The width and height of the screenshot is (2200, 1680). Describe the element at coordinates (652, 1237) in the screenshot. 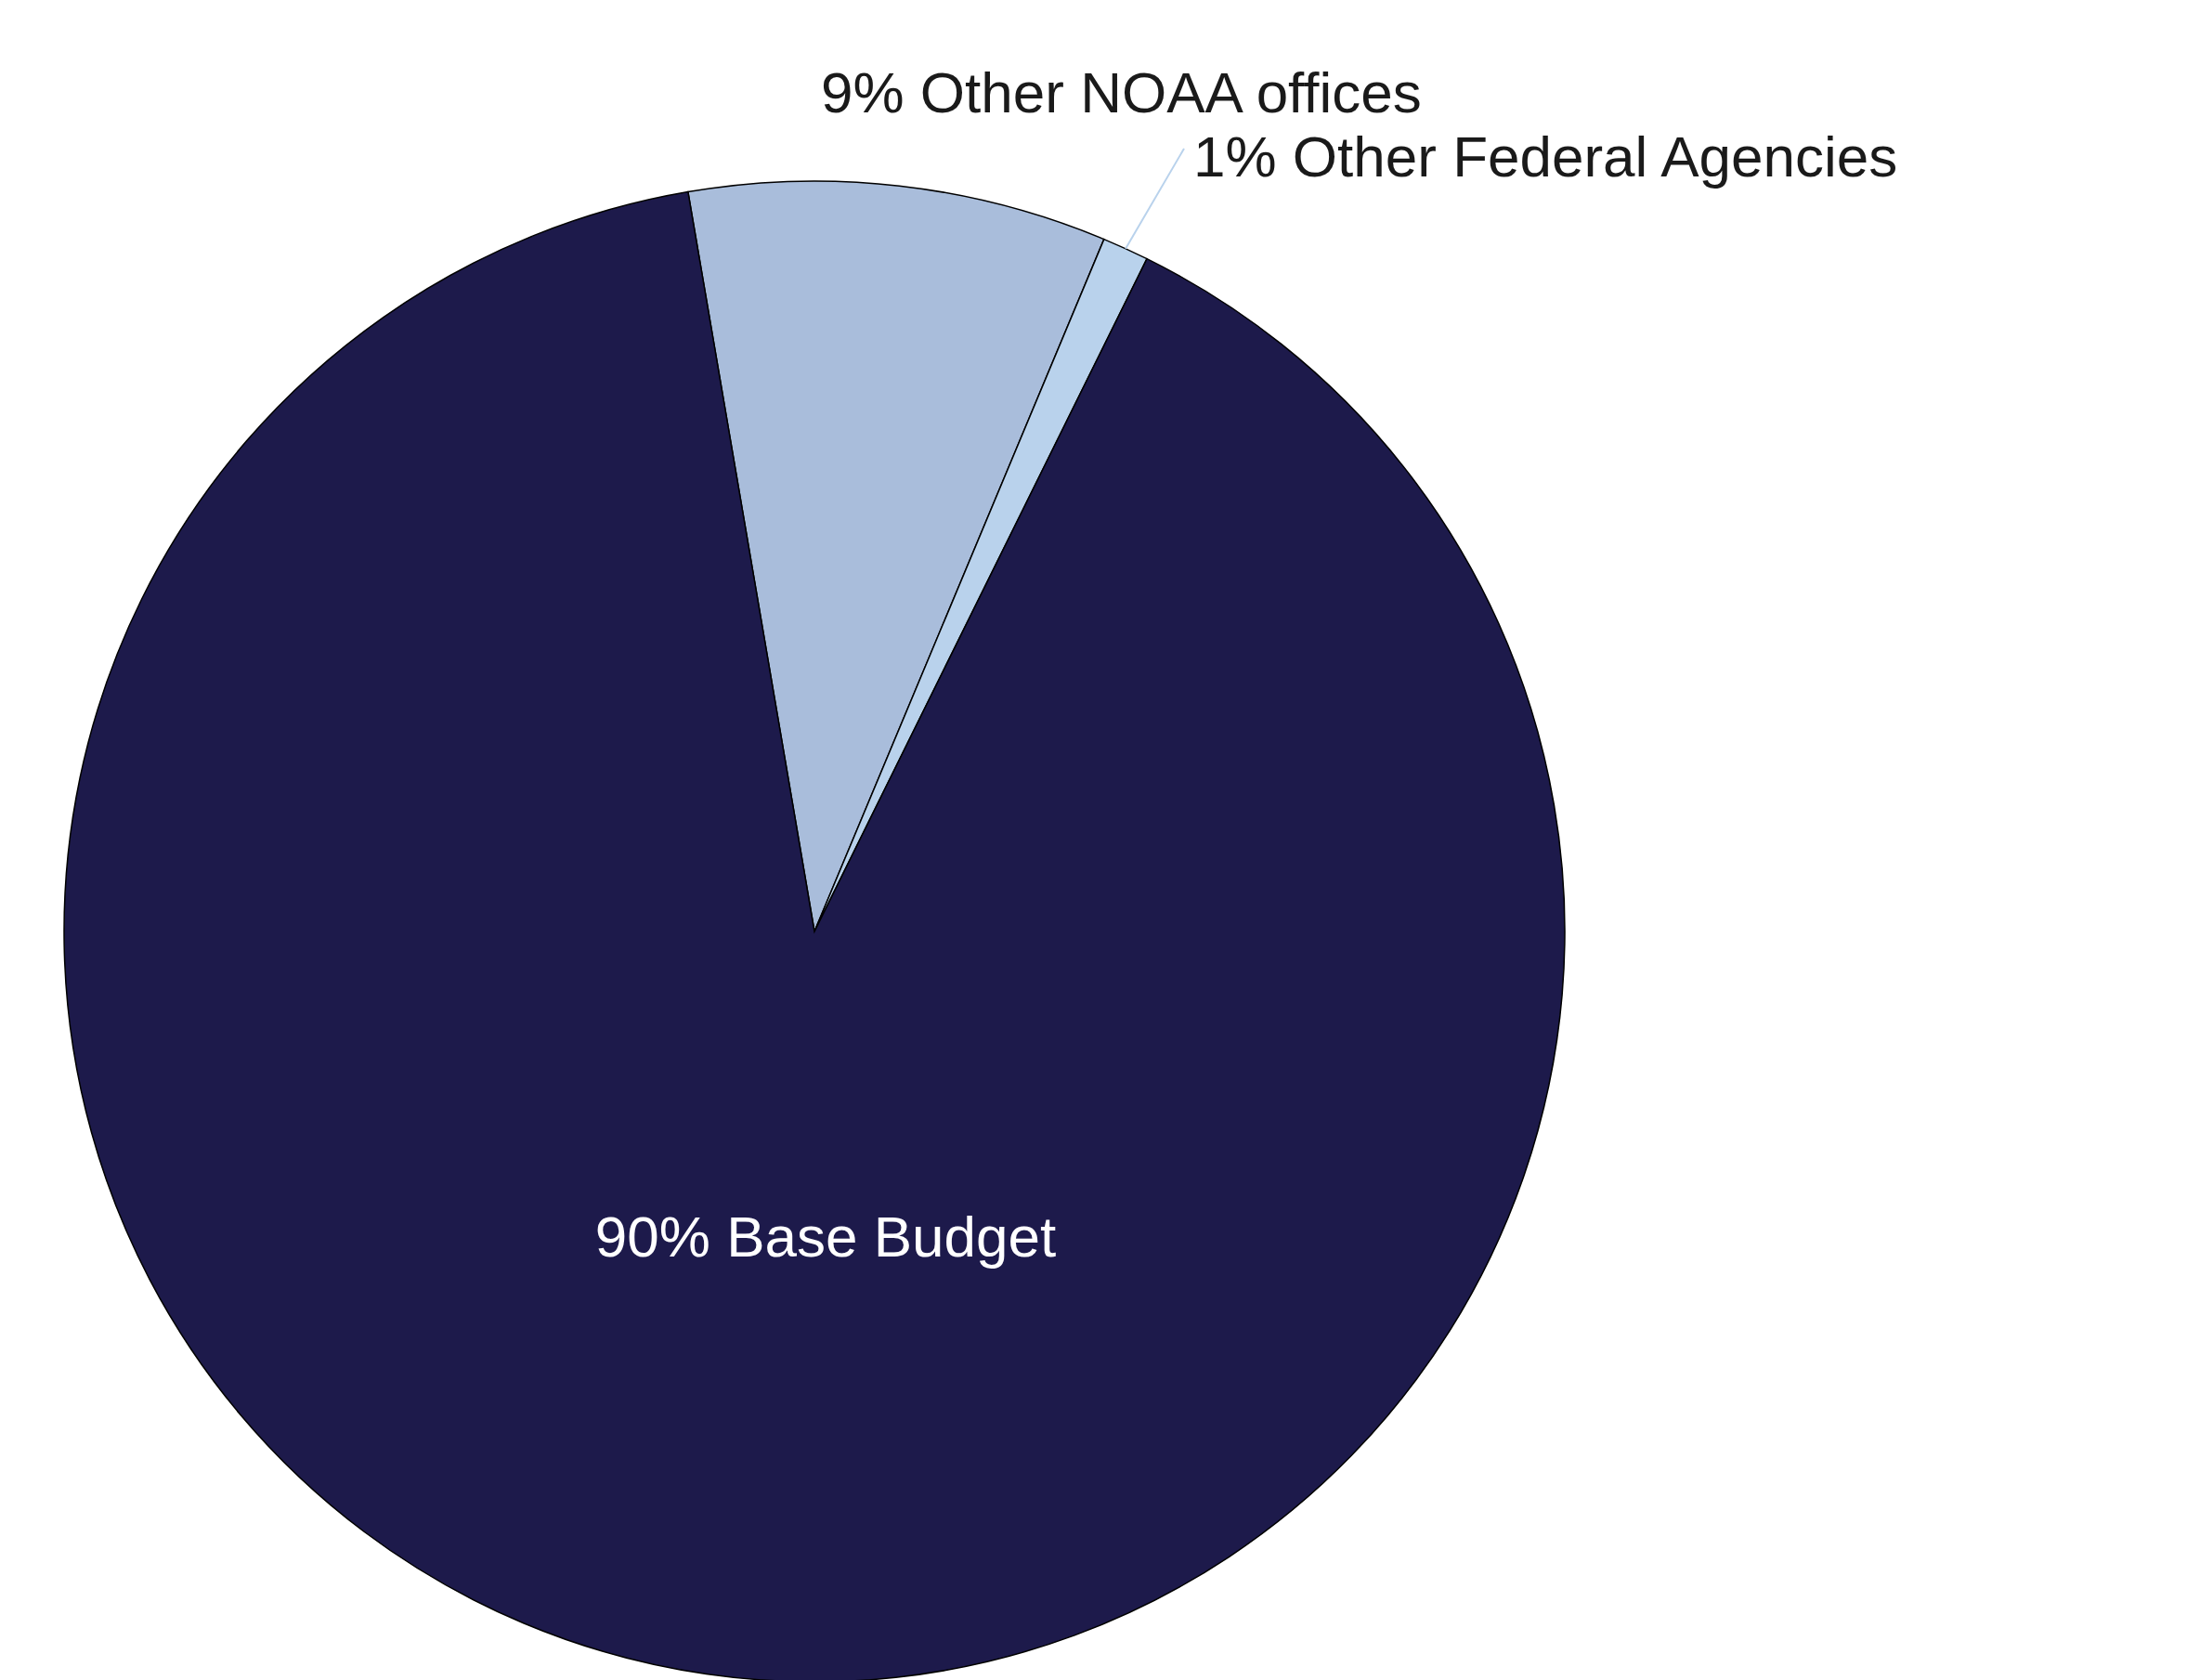

I see `data-label: 90%` at that location.